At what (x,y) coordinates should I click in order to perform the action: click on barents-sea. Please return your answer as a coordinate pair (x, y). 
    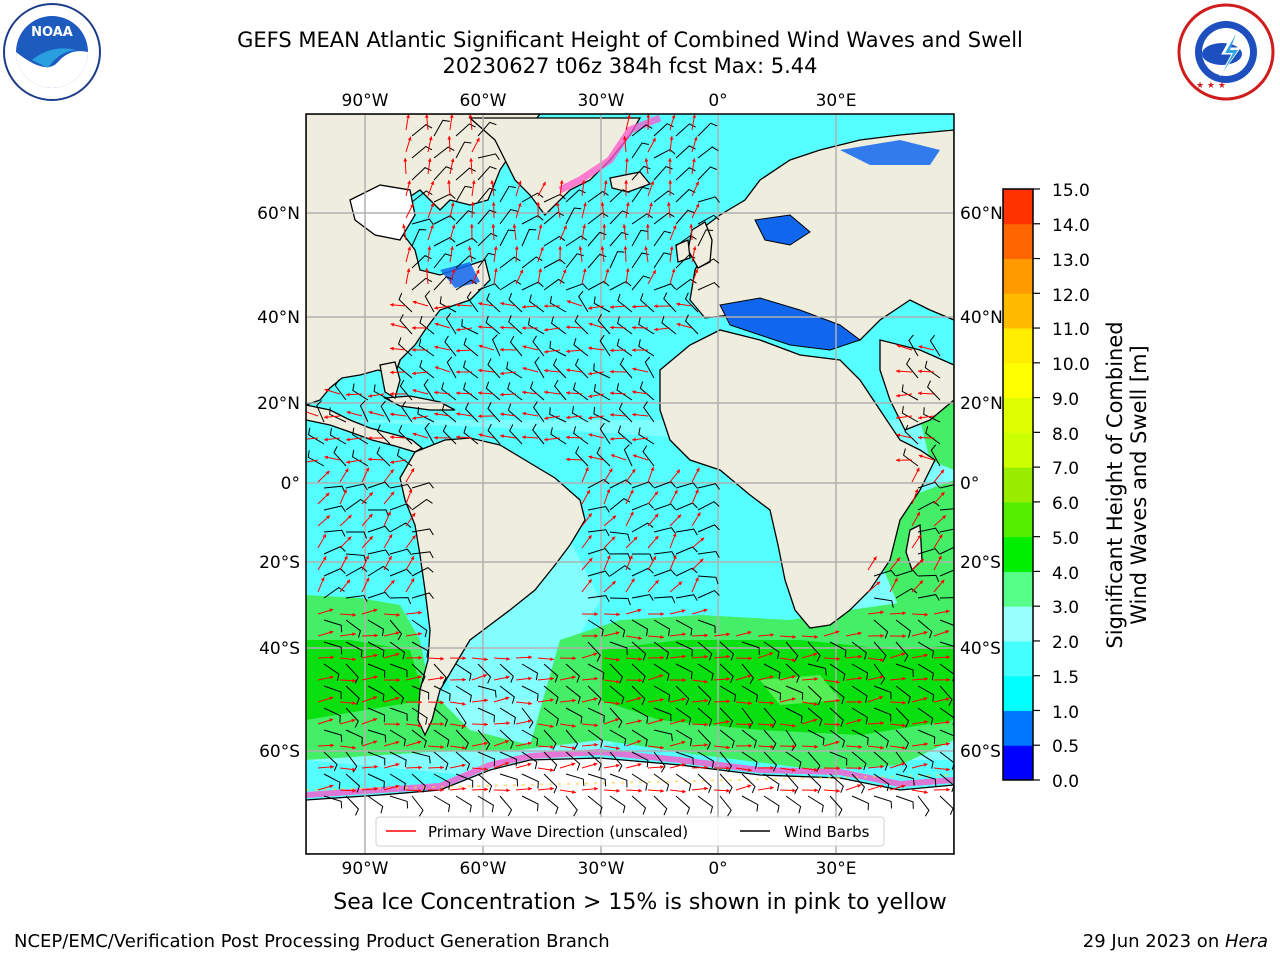
    Looking at the image, I should click on (890, 152).